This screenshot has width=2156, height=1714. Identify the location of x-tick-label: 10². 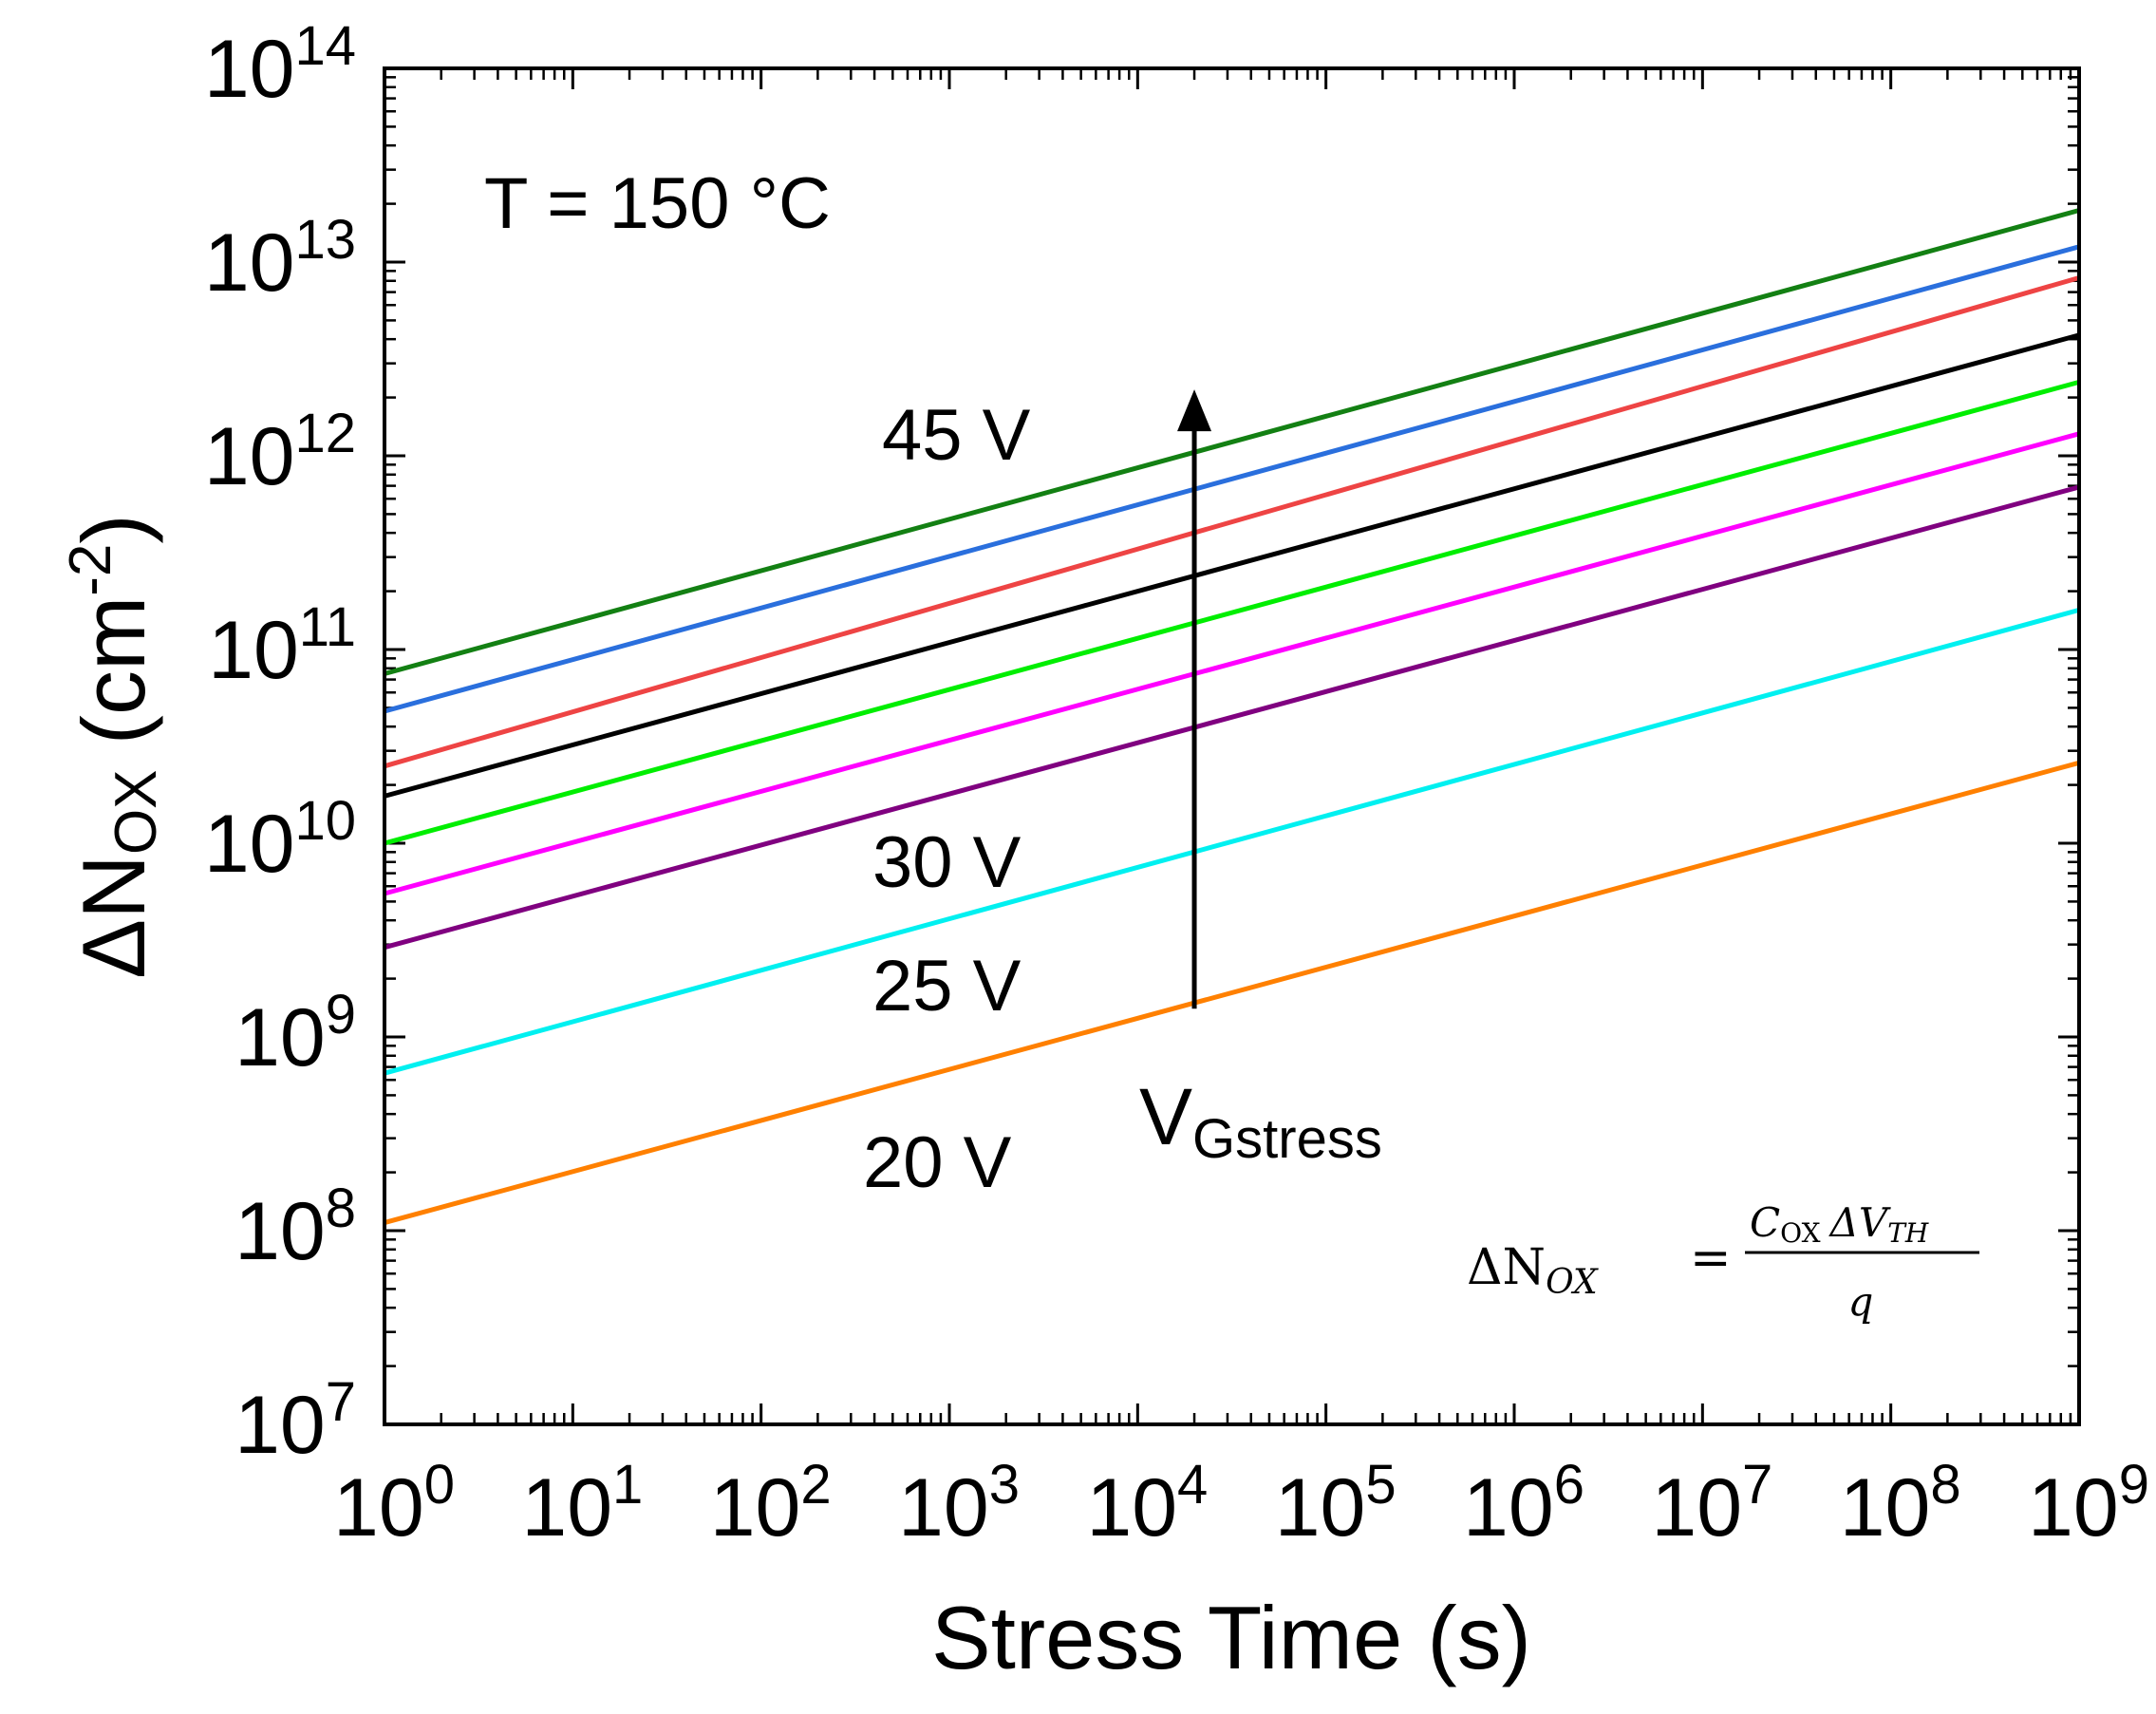
(771, 1504).